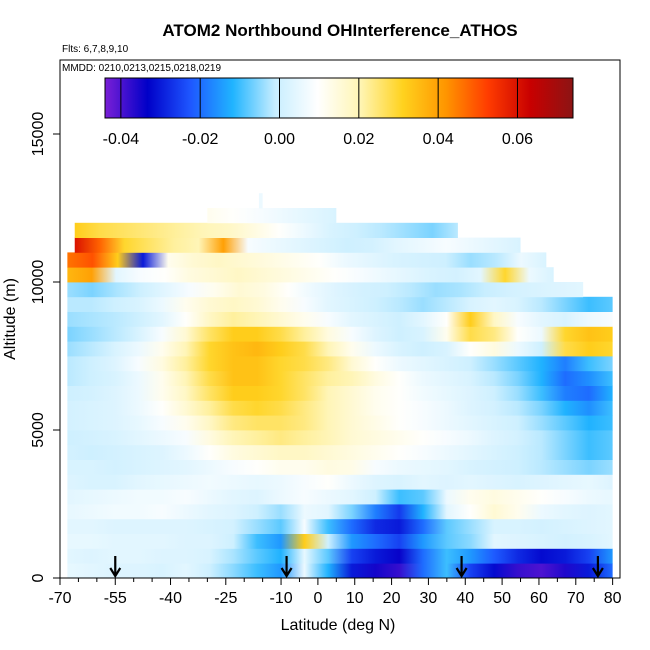 The image size is (650, 650). Describe the element at coordinates (38, 134) in the screenshot. I see `y-tick-label: 15000` at that location.